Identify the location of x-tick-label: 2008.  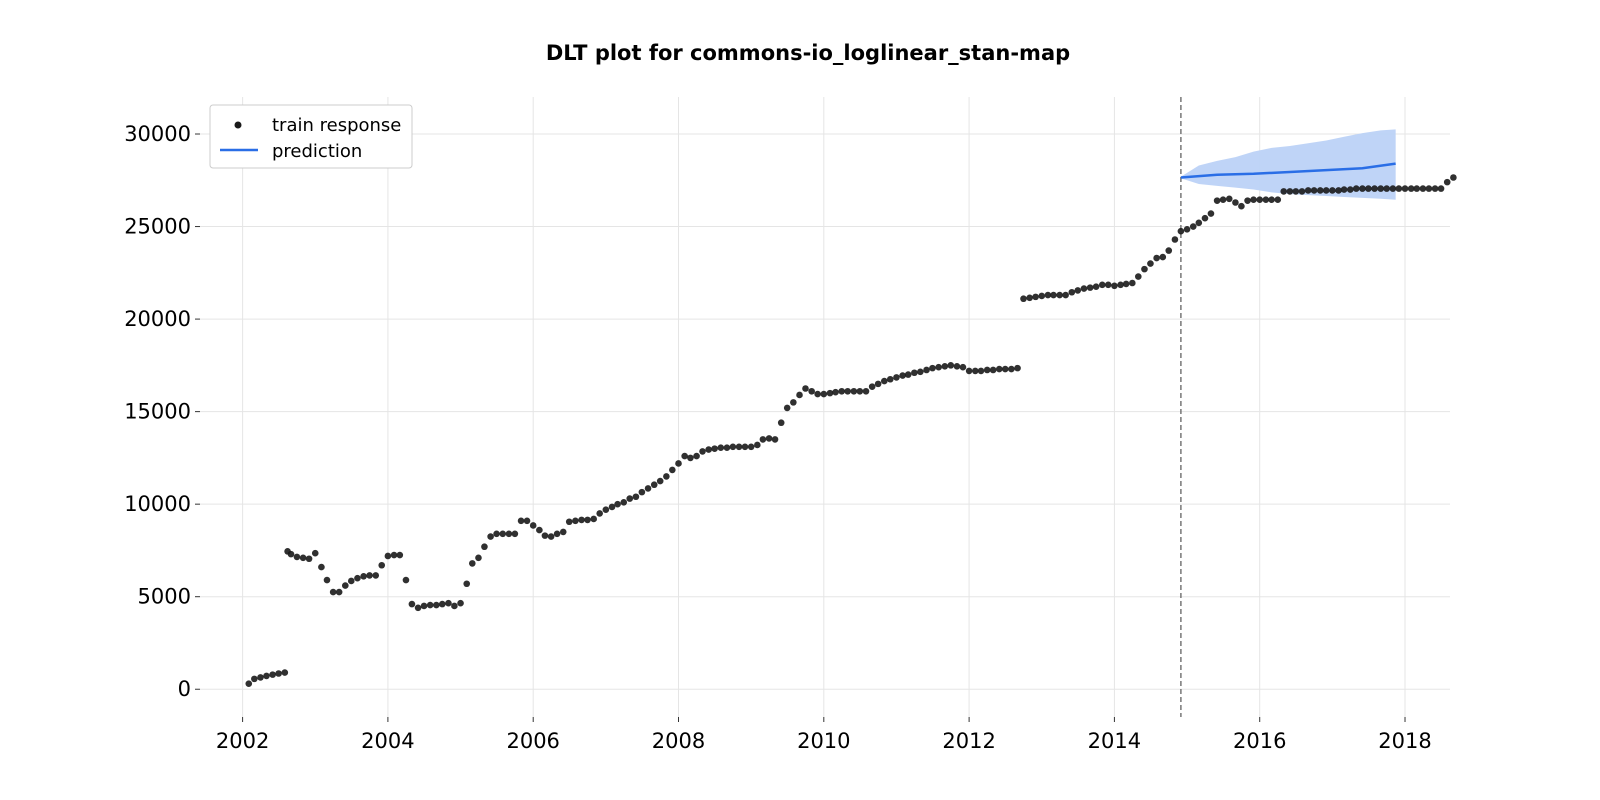
(678, 741).